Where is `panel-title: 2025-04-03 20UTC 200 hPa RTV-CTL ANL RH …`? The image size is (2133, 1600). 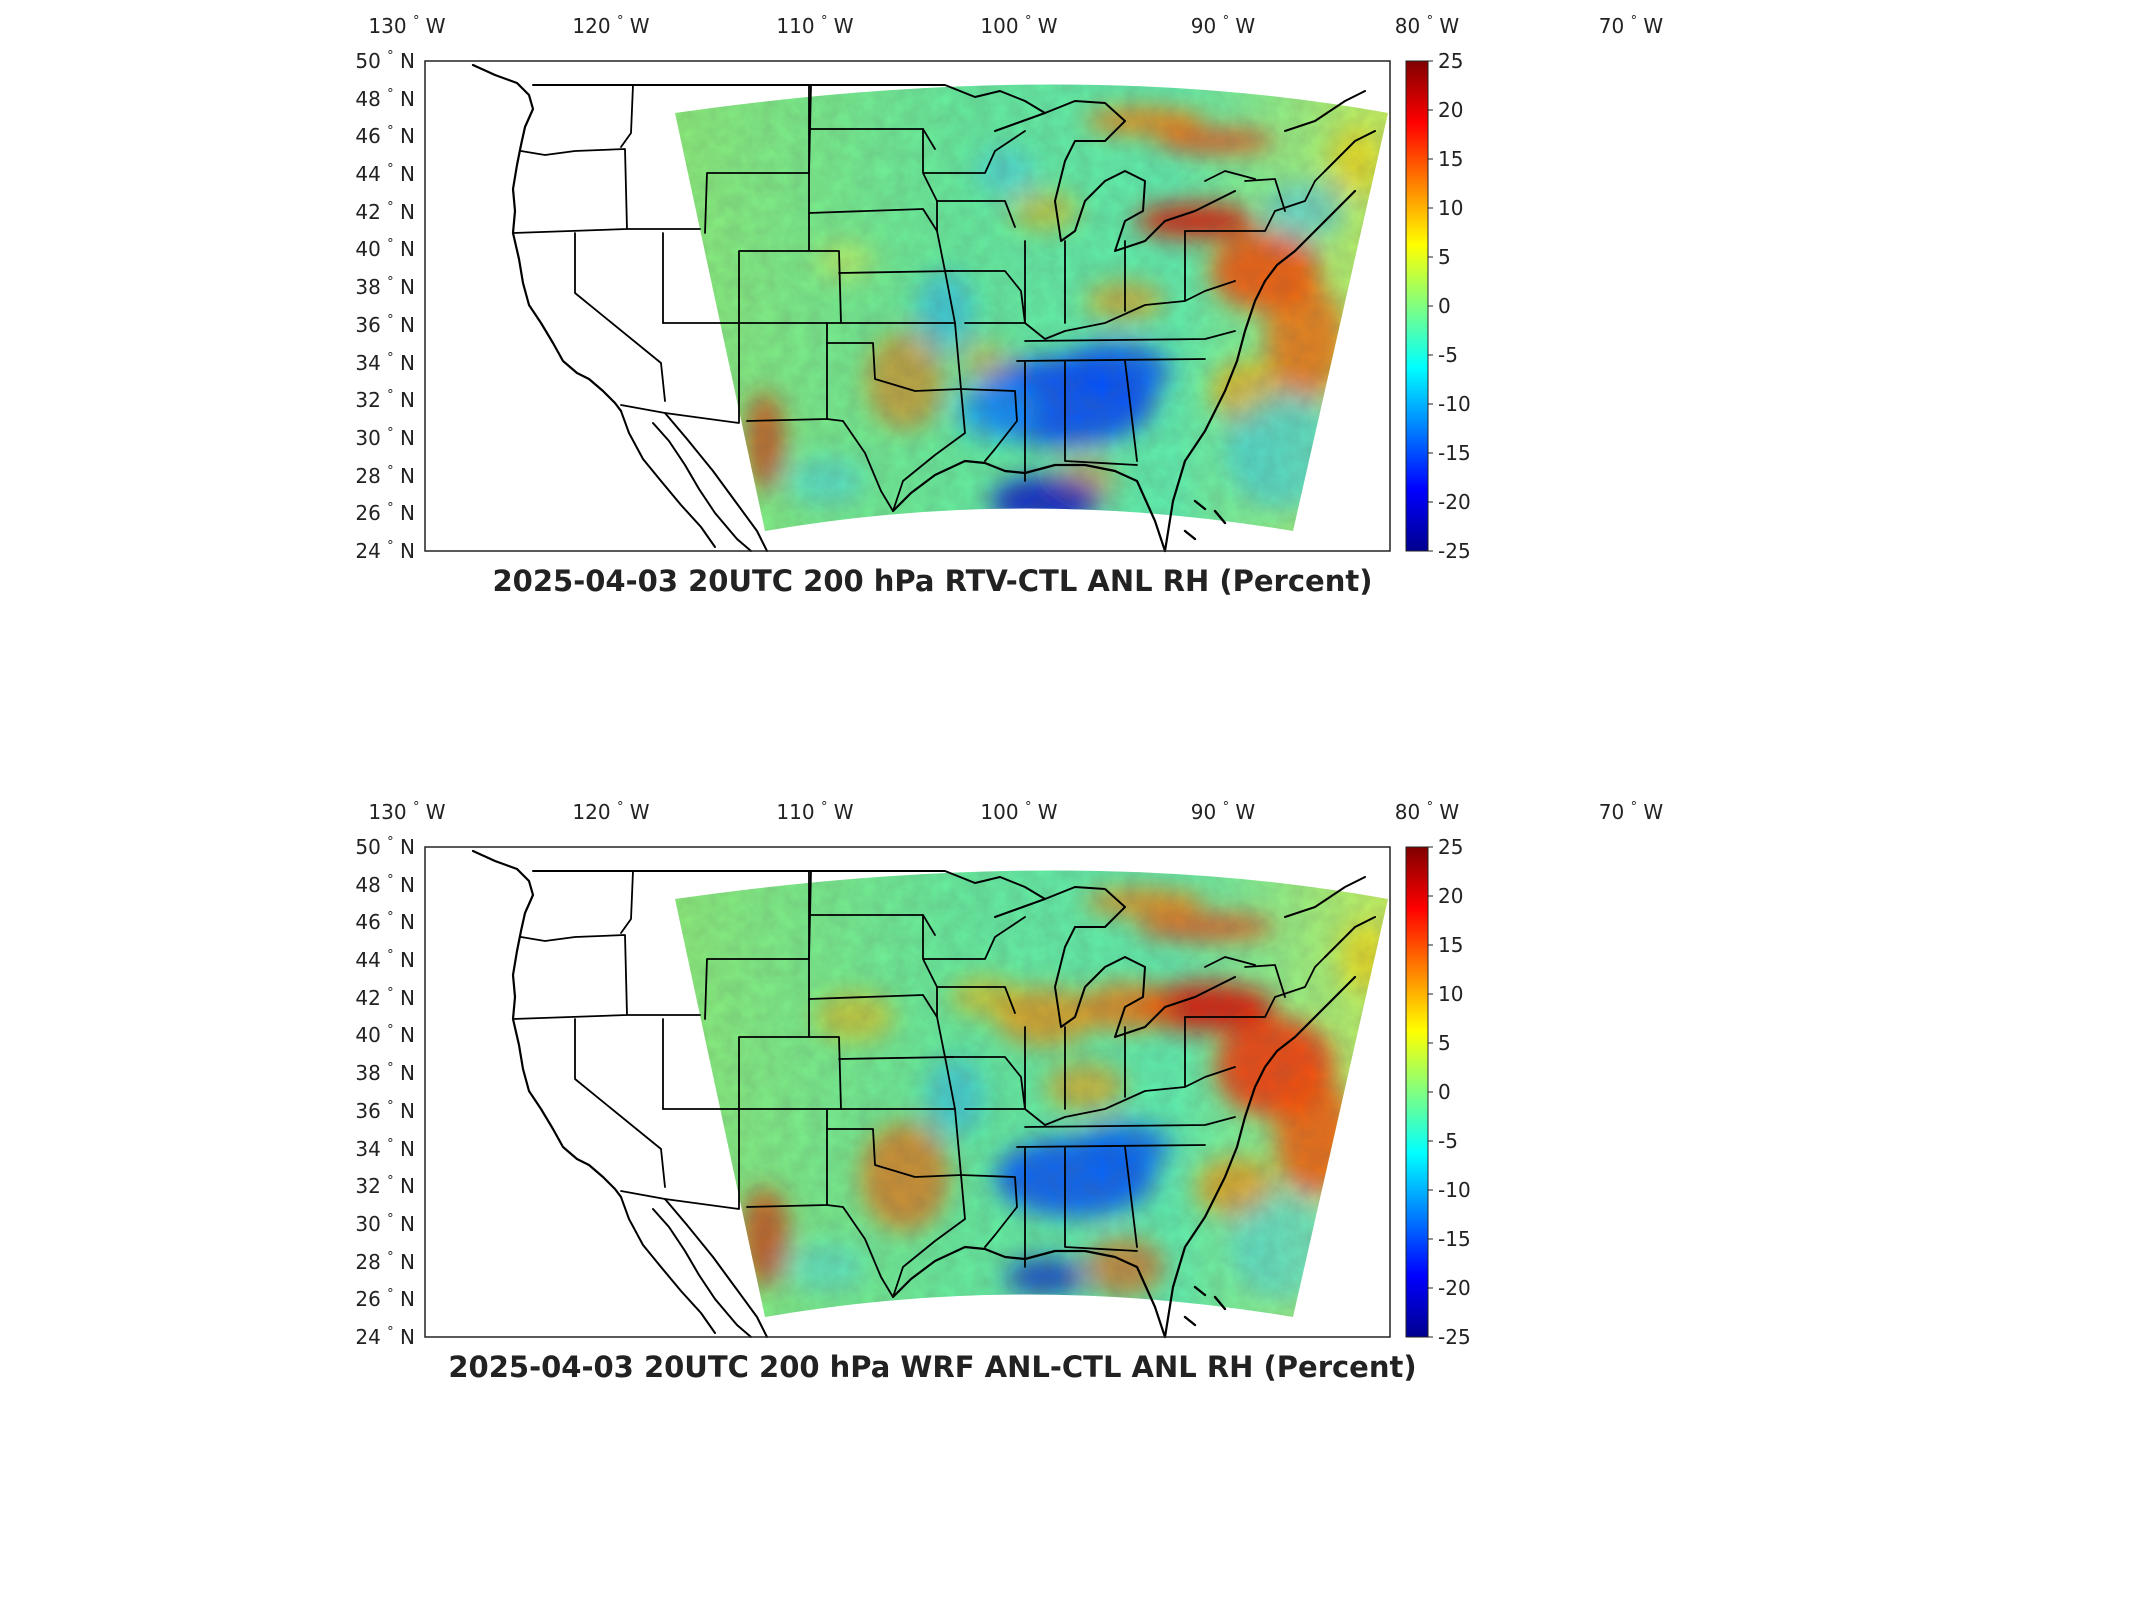 panel-title: 2025-04-03 20UTC 200 hPa RTV-CTL ANL RH … is located at coordinates (933, 581).